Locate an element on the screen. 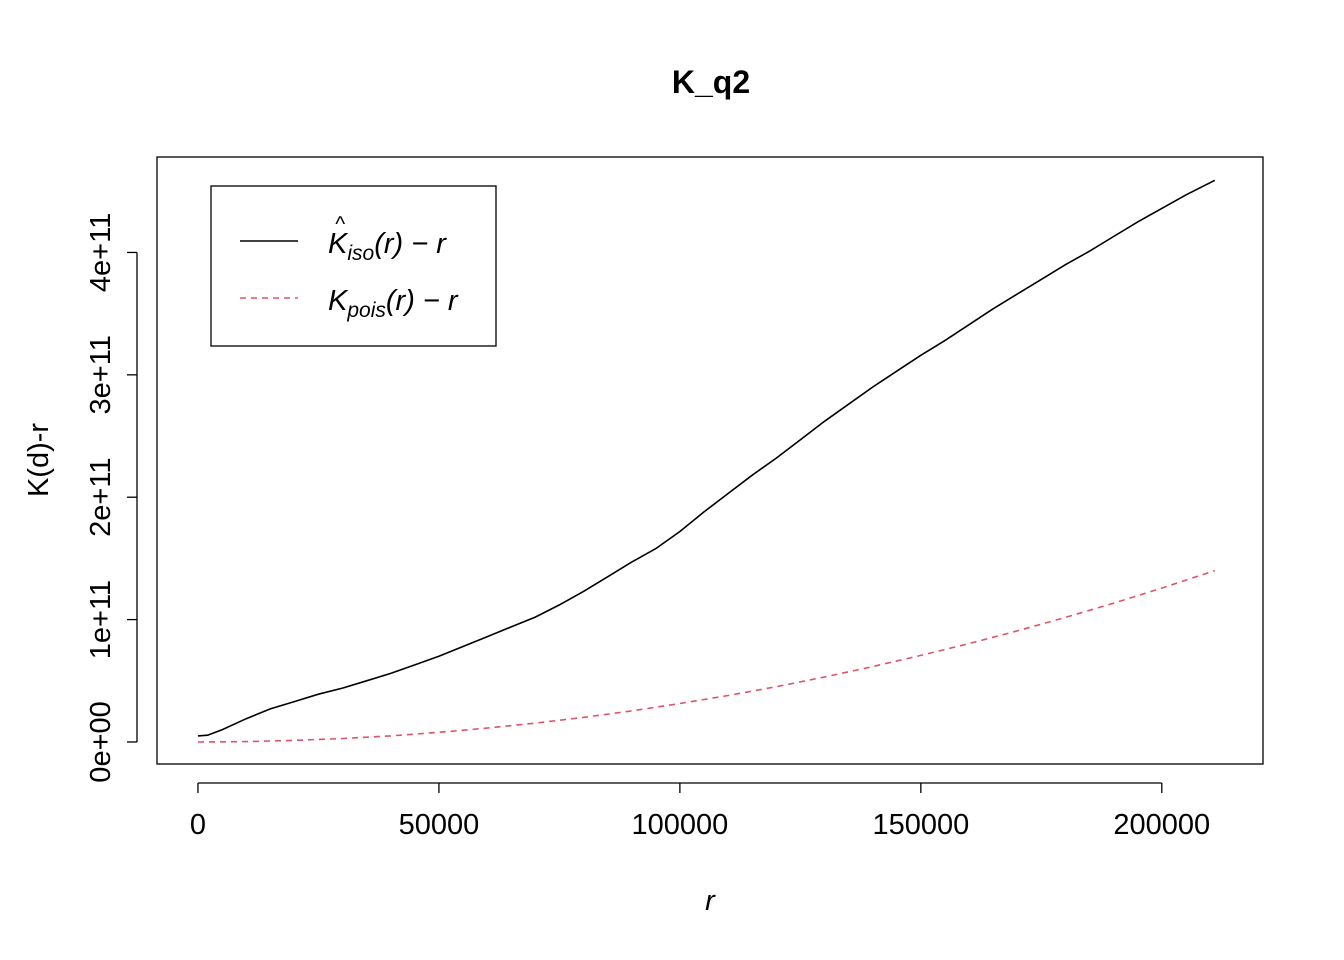  y-tick-label: 1e+11 is located at coordinates (101, 619).